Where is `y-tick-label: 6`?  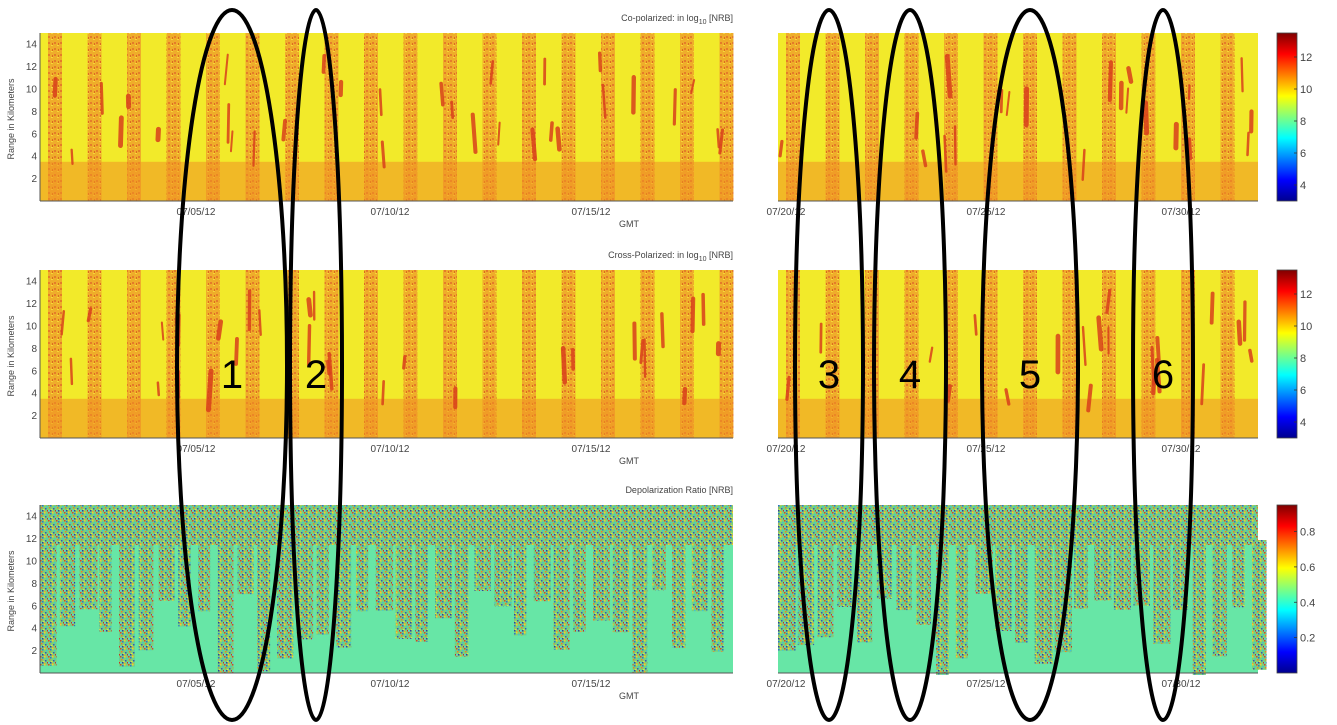 y-tick-label: 6 is located at coordinates (34, 371).